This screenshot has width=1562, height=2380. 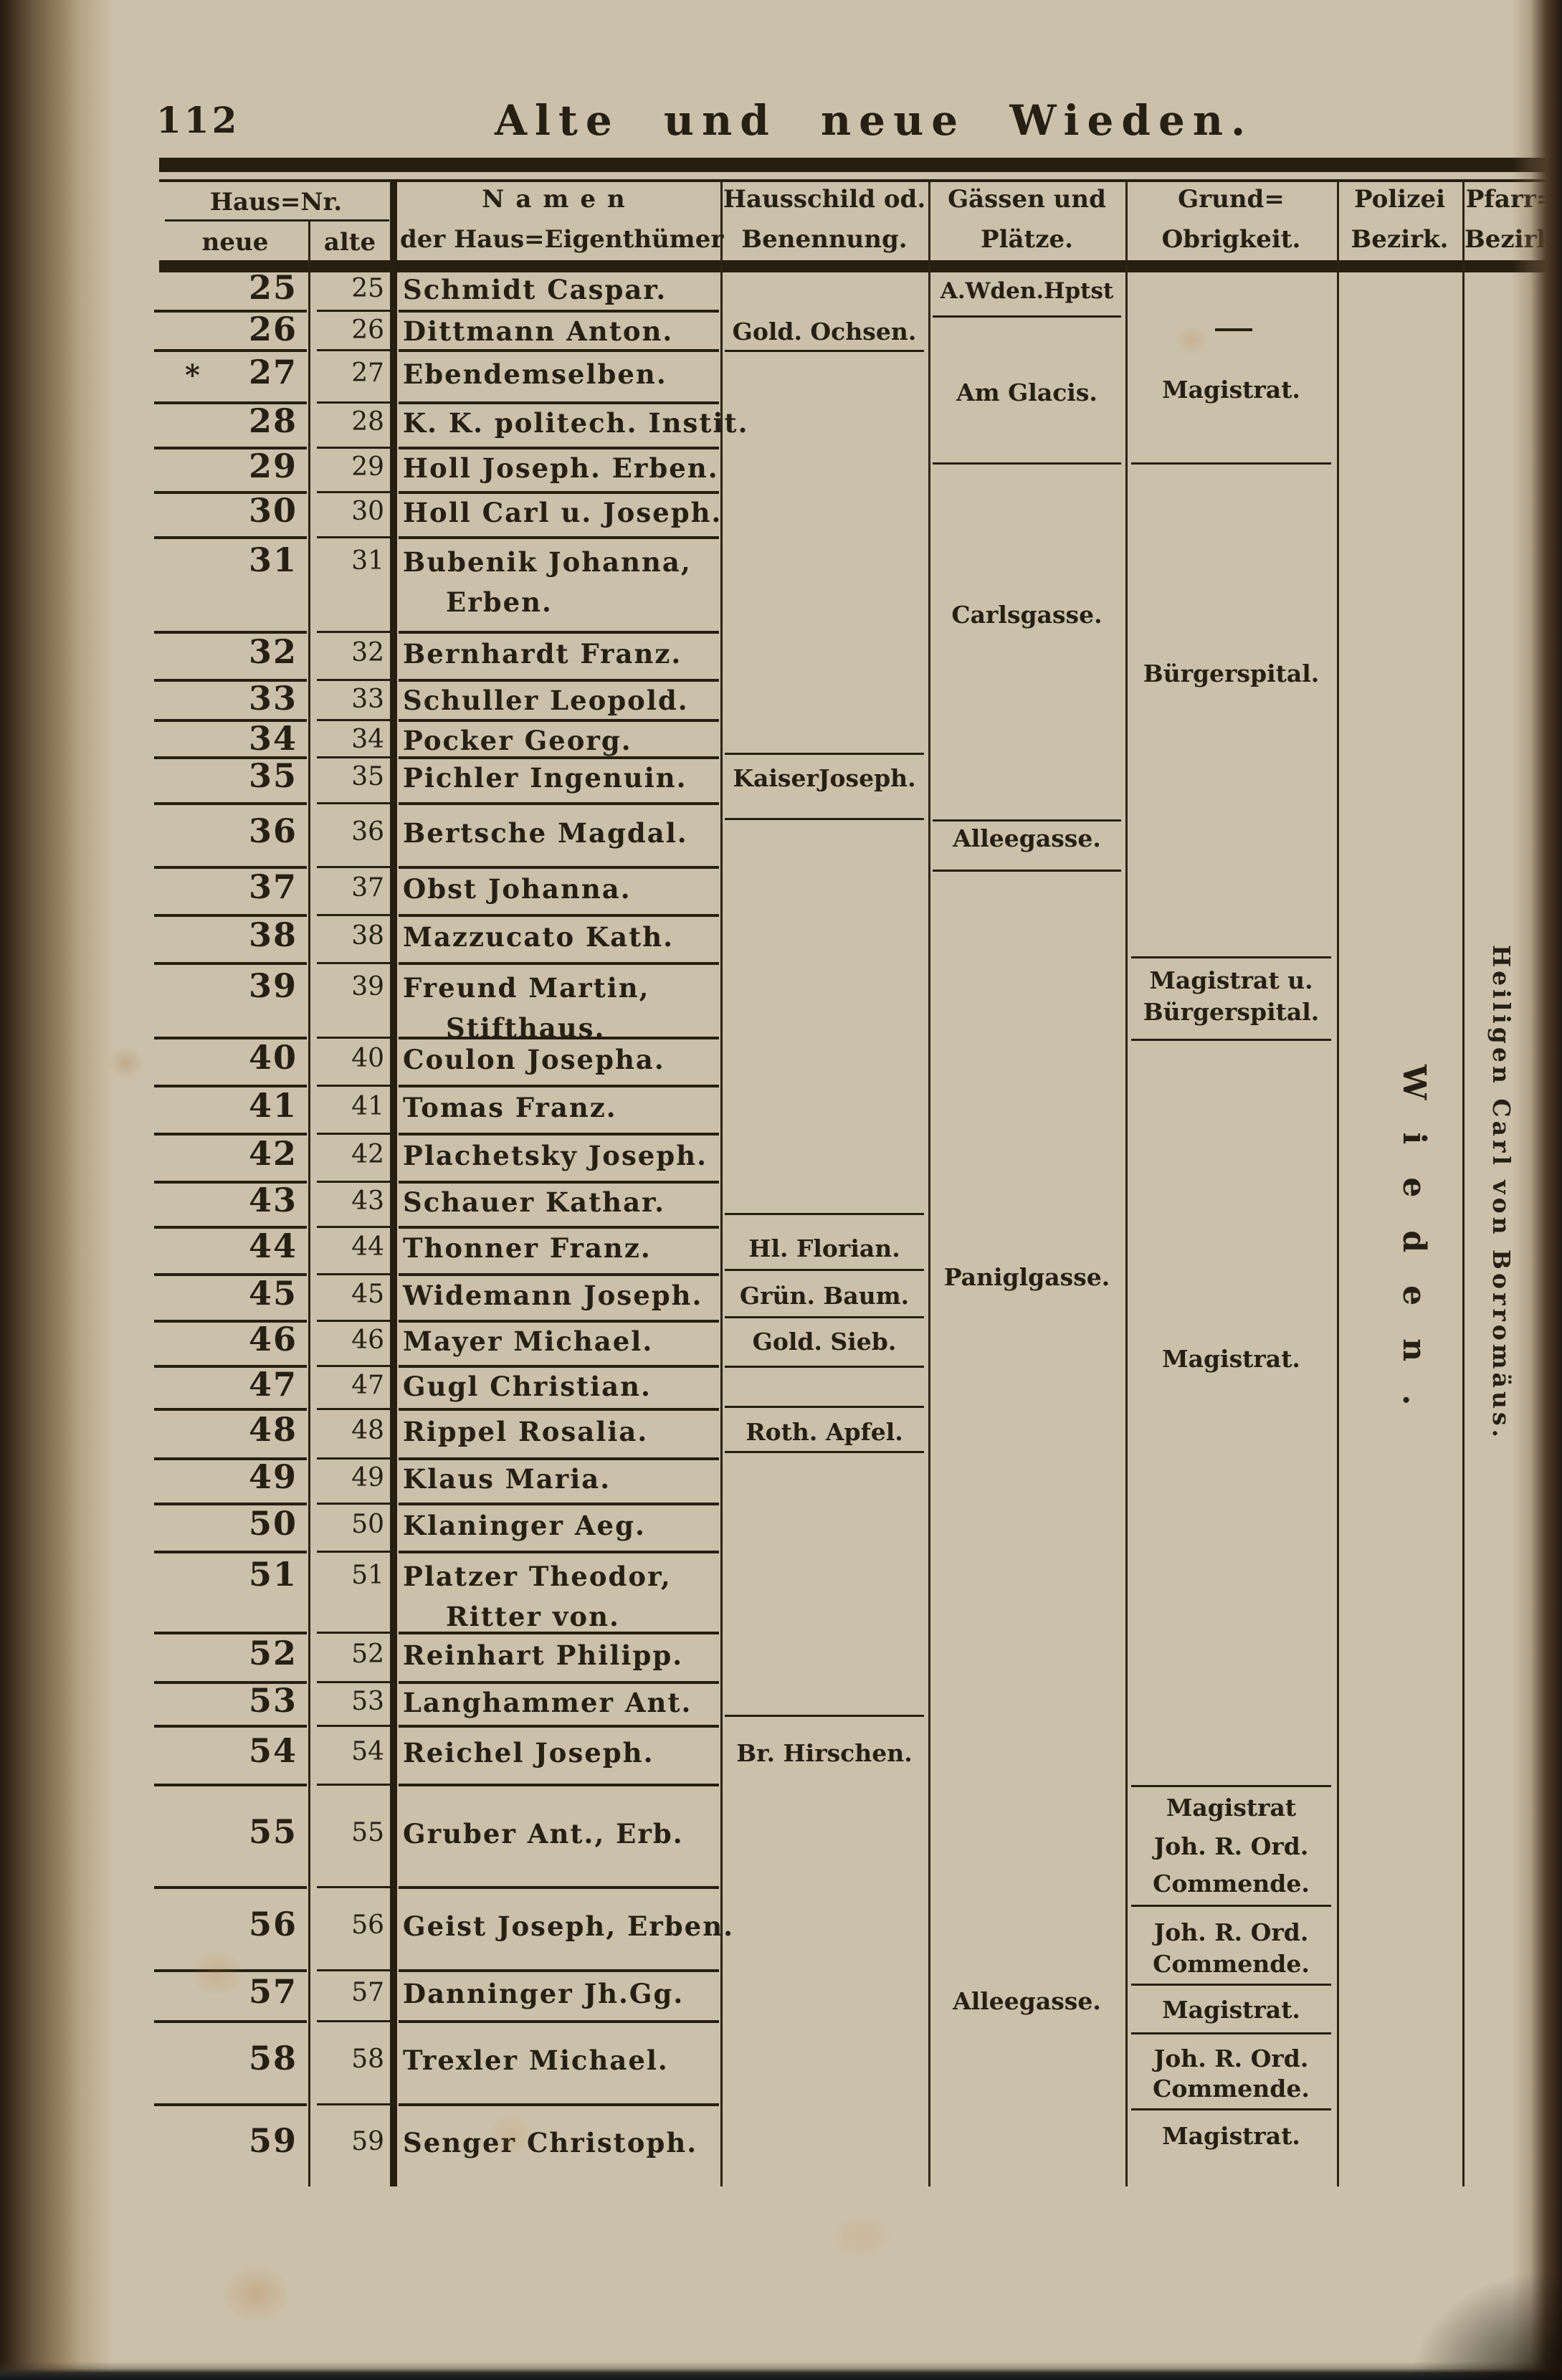 What do you see at coordinates (272, 287) in the screenshot?
I see `row-neue-number: 25` at bounding box center [272, 287].